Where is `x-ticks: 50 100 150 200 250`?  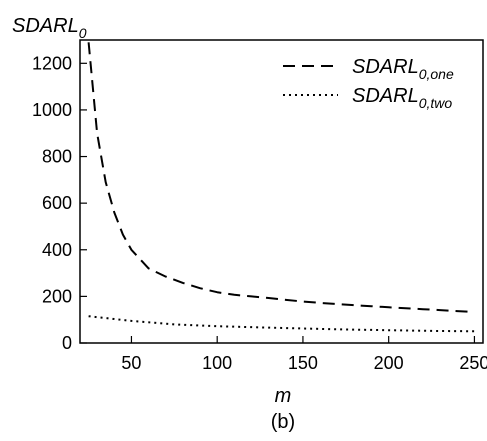 x-ticks: 50 100 150 200 250 is located at coordinates (304, 354).